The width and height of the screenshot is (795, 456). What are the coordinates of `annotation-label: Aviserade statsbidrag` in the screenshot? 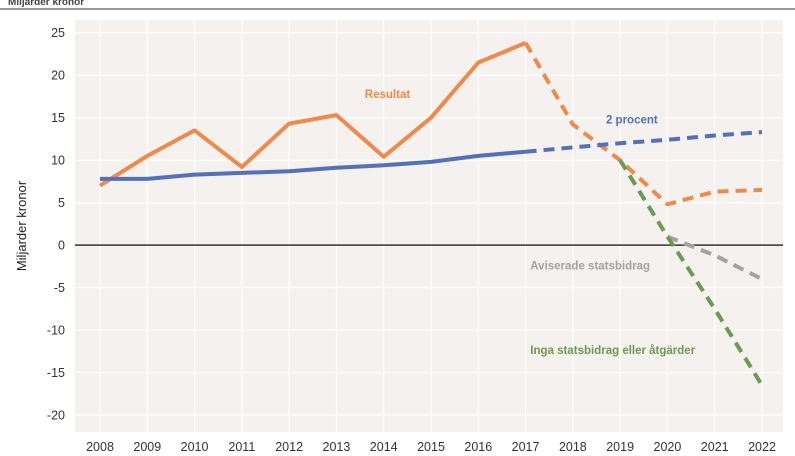 It's located at (590, 267).